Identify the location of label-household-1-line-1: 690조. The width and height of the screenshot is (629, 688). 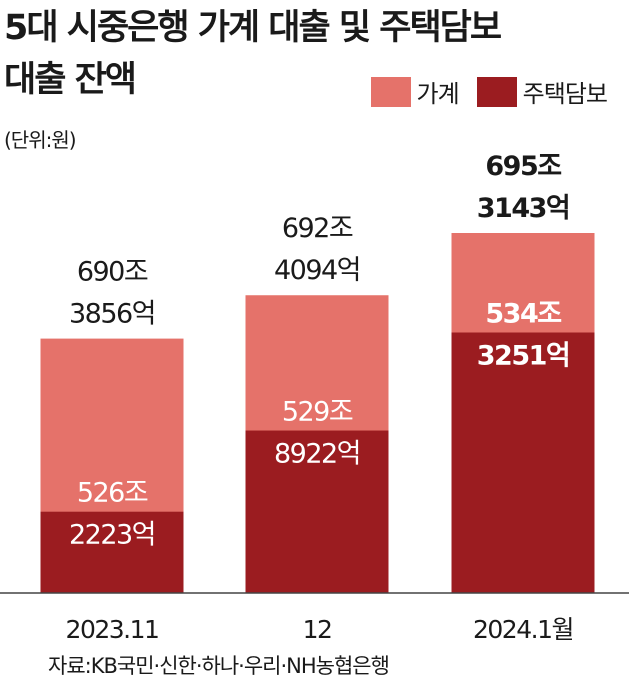
(112, 272).